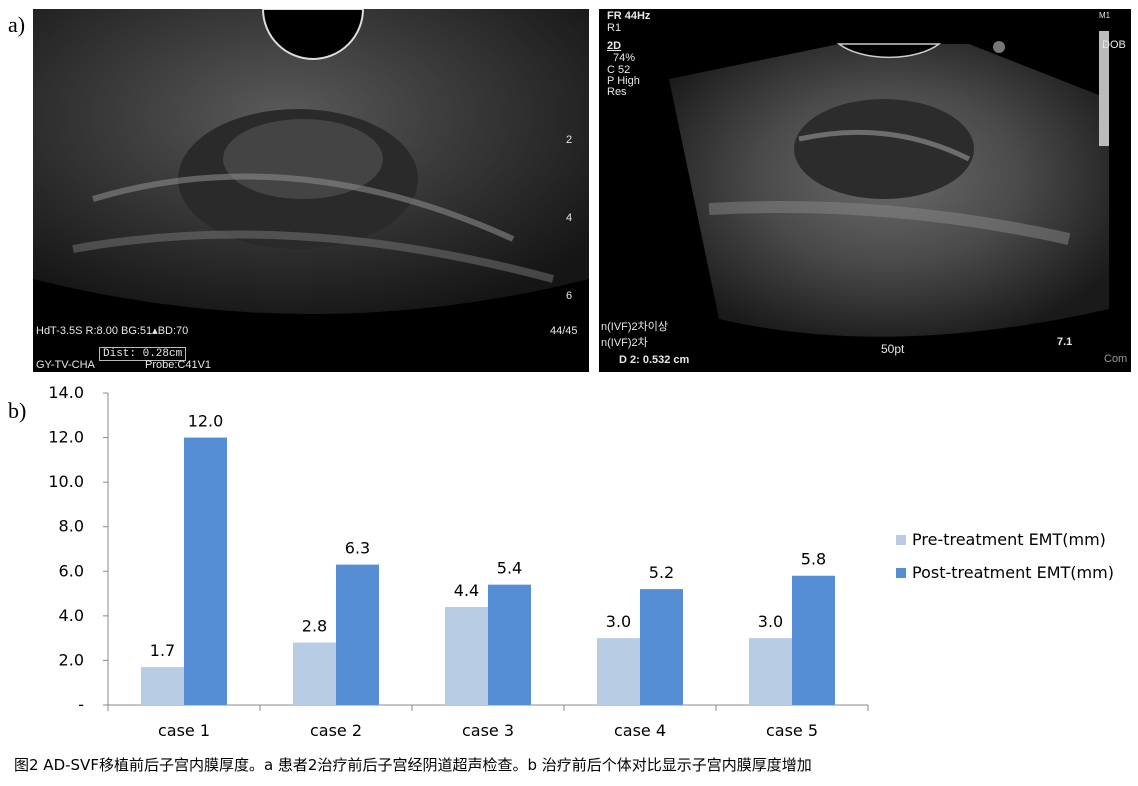 Image resolution: width=1138 pixels, height=786 pixels. What do you see at coordinates (569, 296) in the screenshot?
I see `depth-mark-6: 6` at bounding box center [569, 296].